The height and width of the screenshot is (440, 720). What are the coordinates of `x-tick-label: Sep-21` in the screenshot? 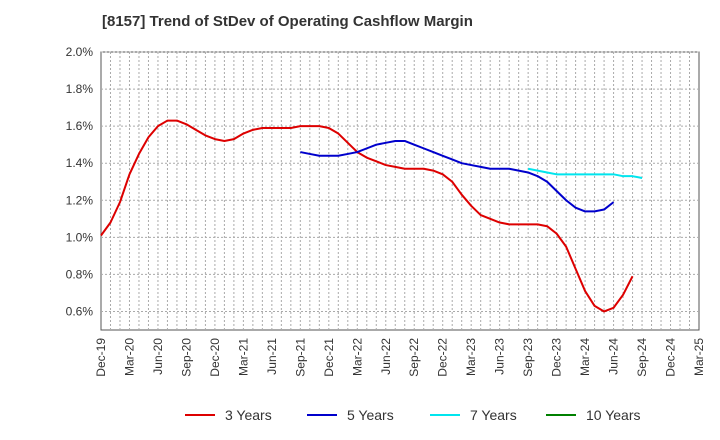 It's located at (300, 357).